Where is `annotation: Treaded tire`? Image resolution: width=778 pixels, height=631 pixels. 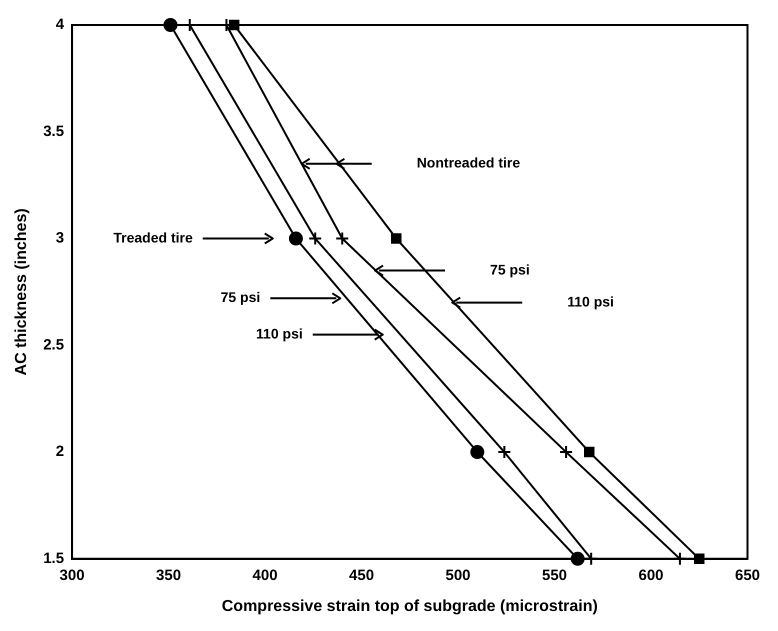
annotation: Treaded tire is located at coordinates (153, 237).